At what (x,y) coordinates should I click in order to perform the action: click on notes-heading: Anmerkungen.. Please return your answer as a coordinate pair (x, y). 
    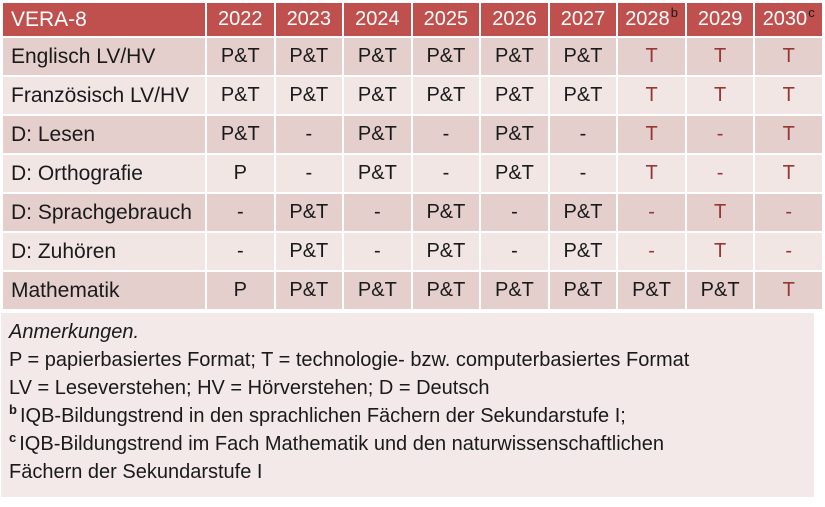
    Looking at the image, I should click on (74, 332).